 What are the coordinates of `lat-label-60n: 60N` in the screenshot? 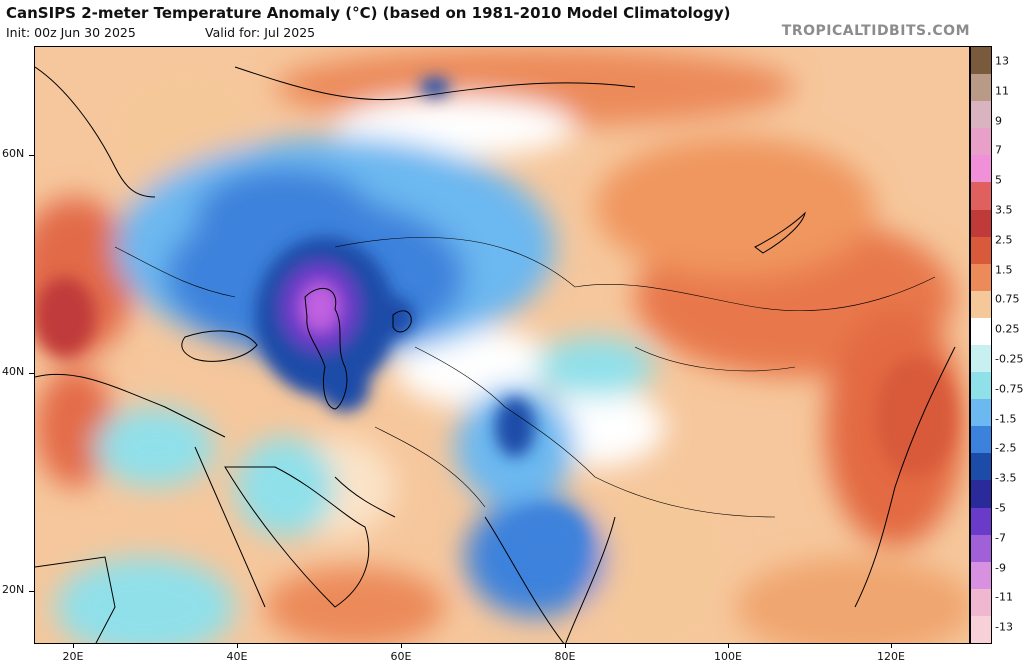 It's located at (13, 153).